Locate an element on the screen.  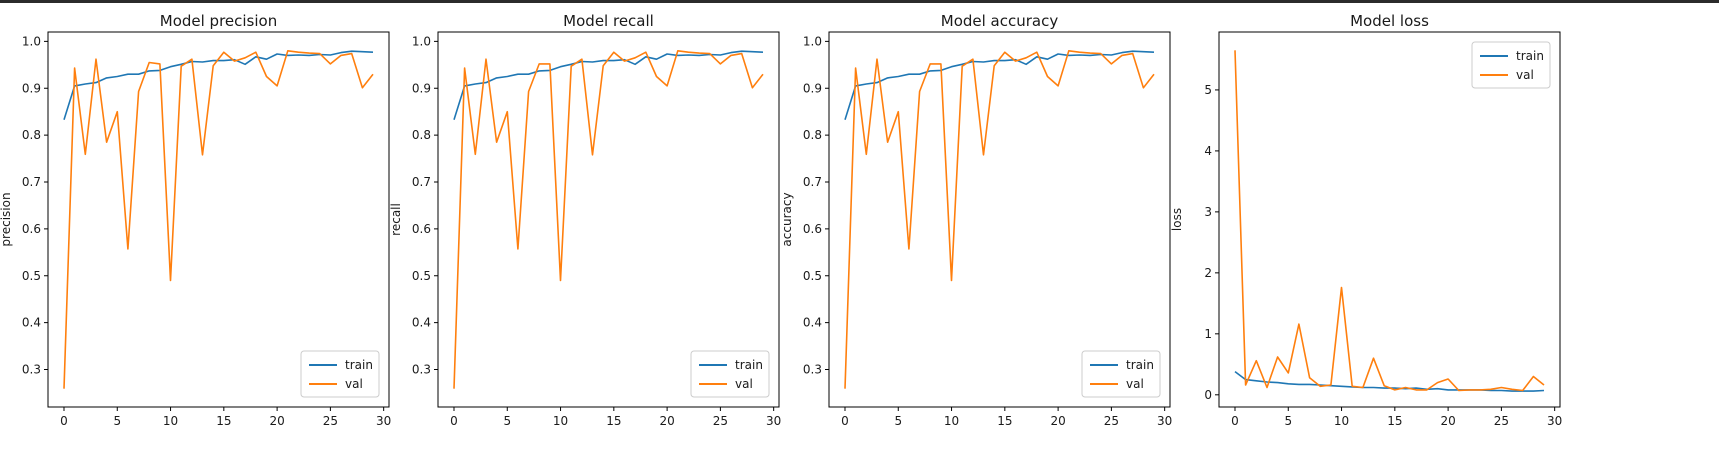
chart-title: Model recall is located at coordinates (608, 21).